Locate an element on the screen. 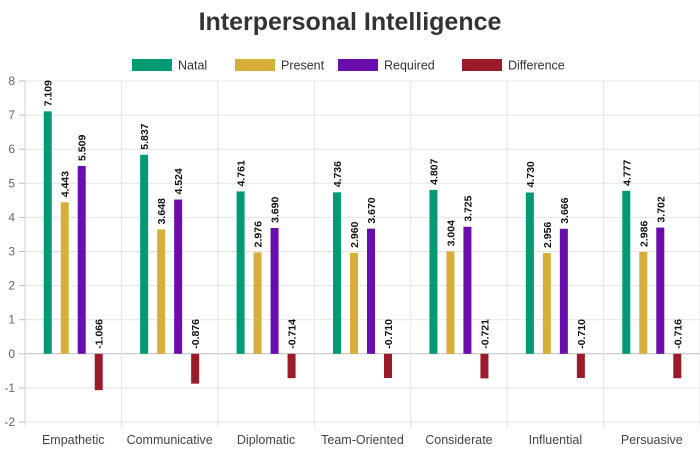  data-label: 4.730 is located at coordinates (531, 174).